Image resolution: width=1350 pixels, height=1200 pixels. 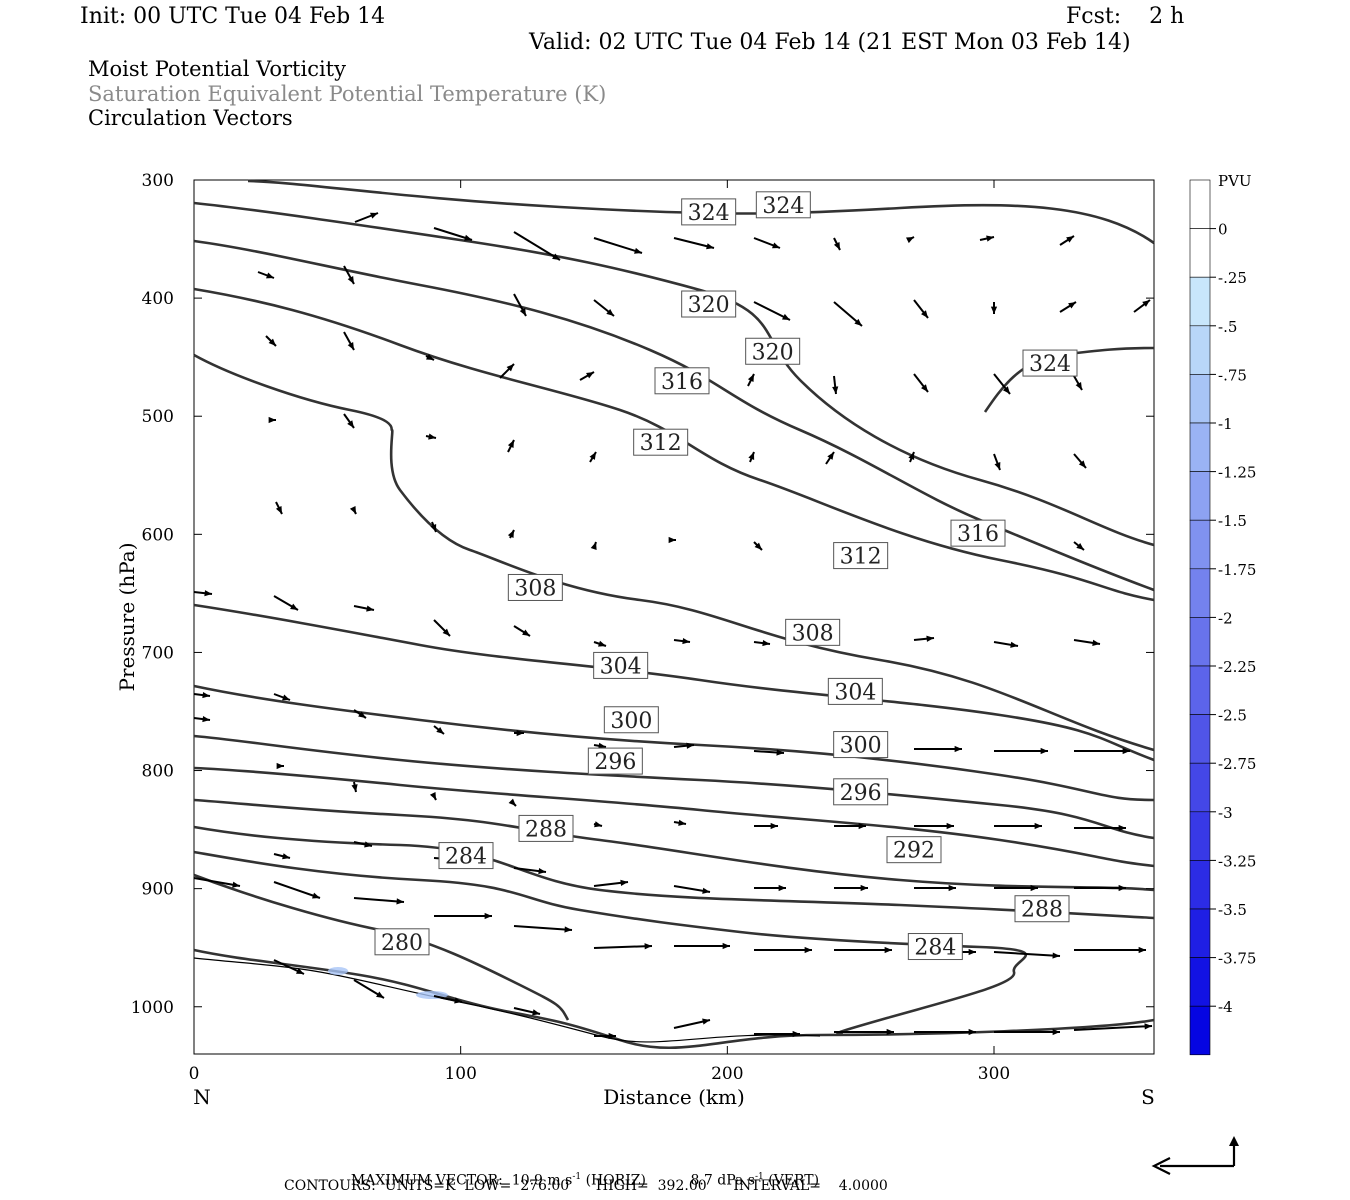 I want to click on colorbar-label: -3.25, so click(x=1237, y=861).